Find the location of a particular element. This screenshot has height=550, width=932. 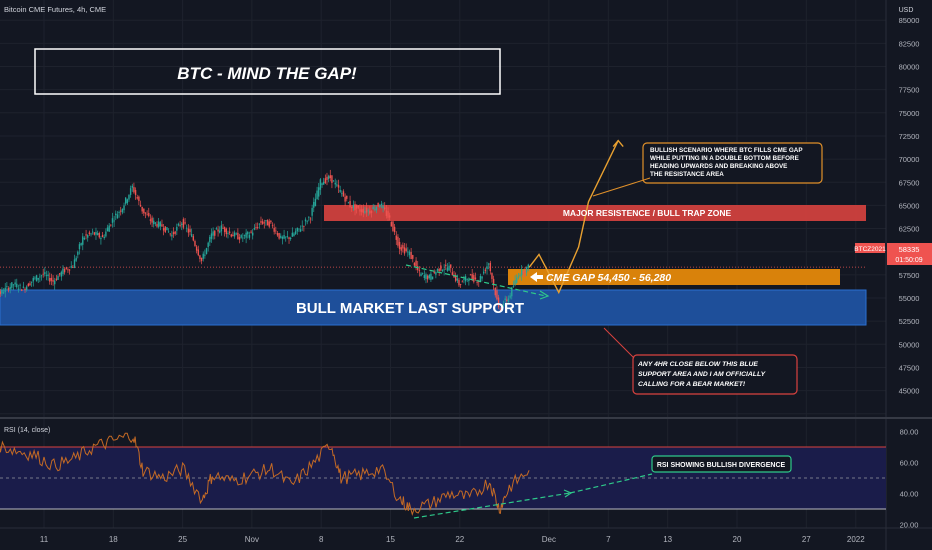

projection-arrowhead is located at coordinates (618, 143).